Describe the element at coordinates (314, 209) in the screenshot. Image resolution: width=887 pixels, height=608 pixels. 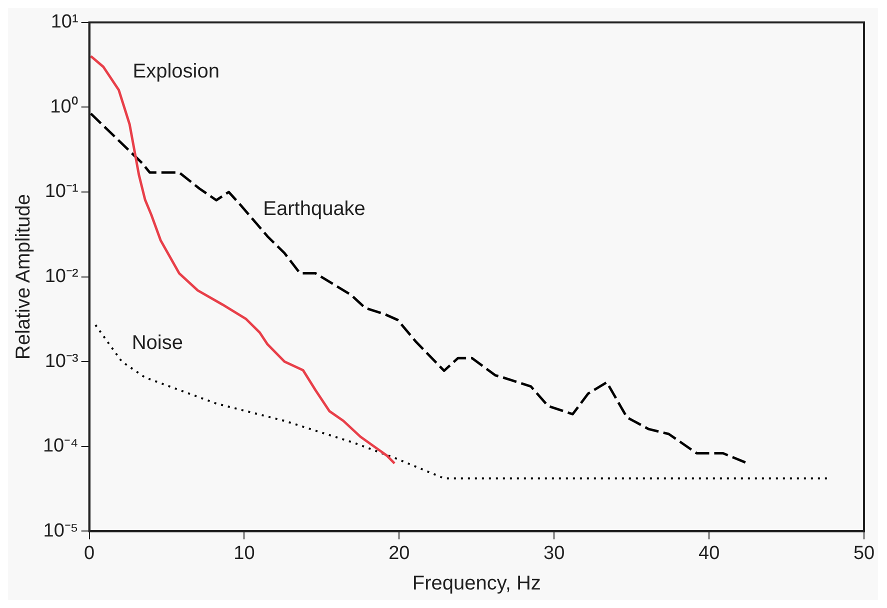
I see `series-label: Earthquake` at that location.